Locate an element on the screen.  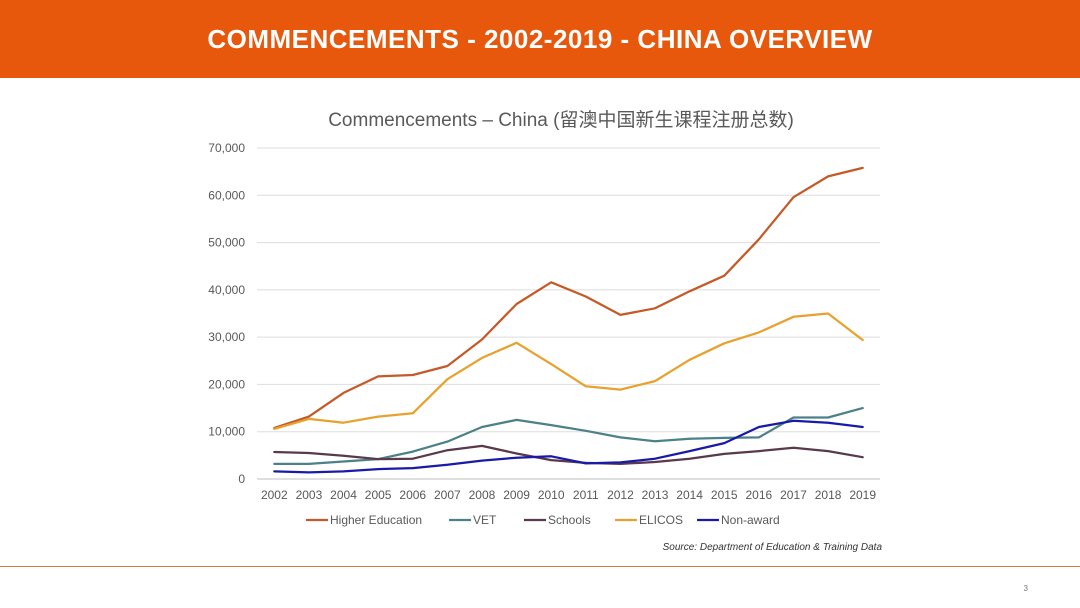
x-tick-label: 2019 is located at coordinates (862, 495).